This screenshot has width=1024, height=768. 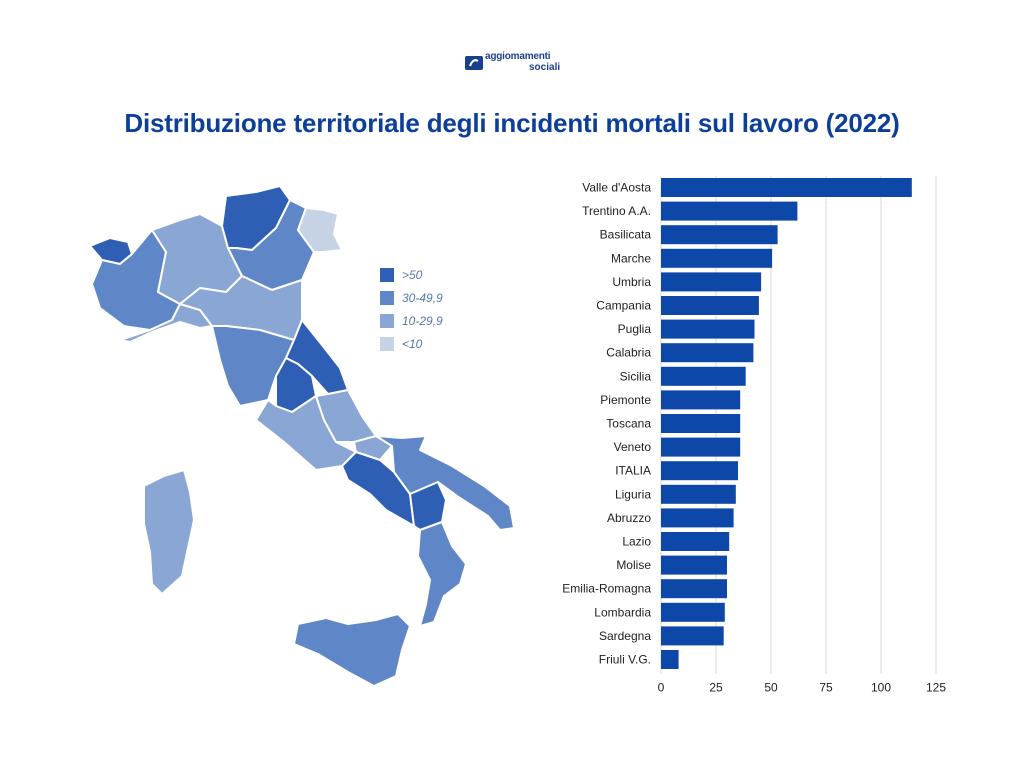 What do you see at coordinates (633, 494) in the screenshot?
I see `category-label: Liguria` at bounding box center [633, 494].